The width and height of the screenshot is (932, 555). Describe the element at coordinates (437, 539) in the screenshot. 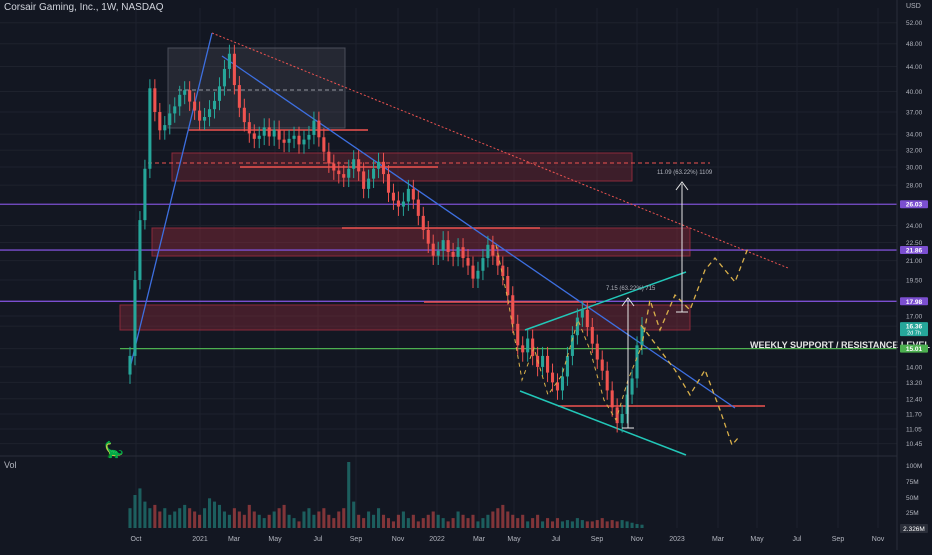

I see `x-tick-label: 2022` at that location.